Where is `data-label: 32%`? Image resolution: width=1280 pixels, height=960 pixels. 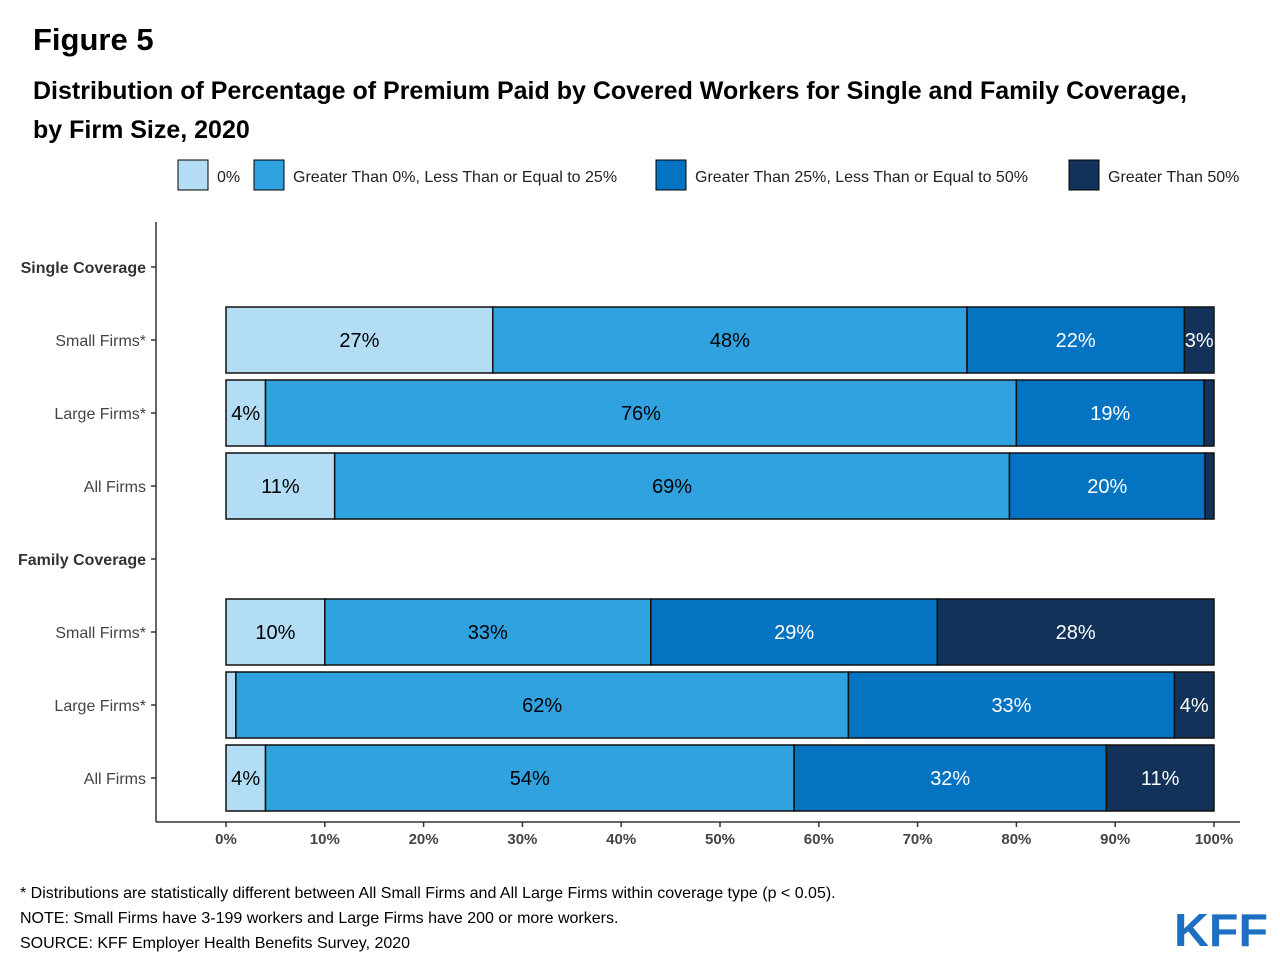
data-label: 32% is located at coordinates (950, 779).